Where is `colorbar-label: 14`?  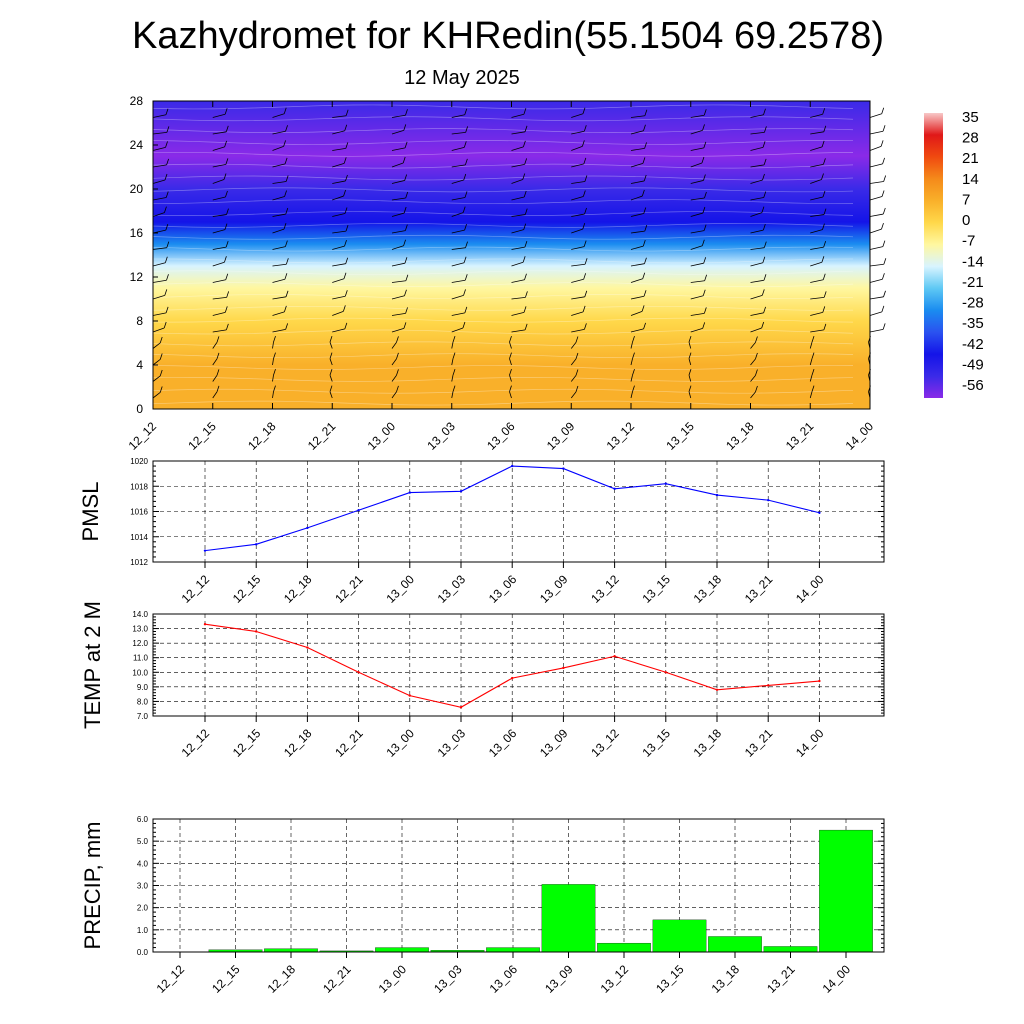 colorbar-label: 14 is located at coordinates (970, 179).